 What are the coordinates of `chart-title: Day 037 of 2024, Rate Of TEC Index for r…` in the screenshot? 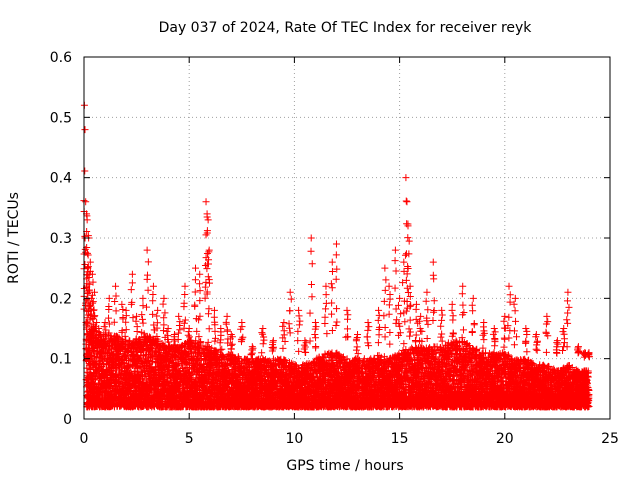 It's located at (346, 28).